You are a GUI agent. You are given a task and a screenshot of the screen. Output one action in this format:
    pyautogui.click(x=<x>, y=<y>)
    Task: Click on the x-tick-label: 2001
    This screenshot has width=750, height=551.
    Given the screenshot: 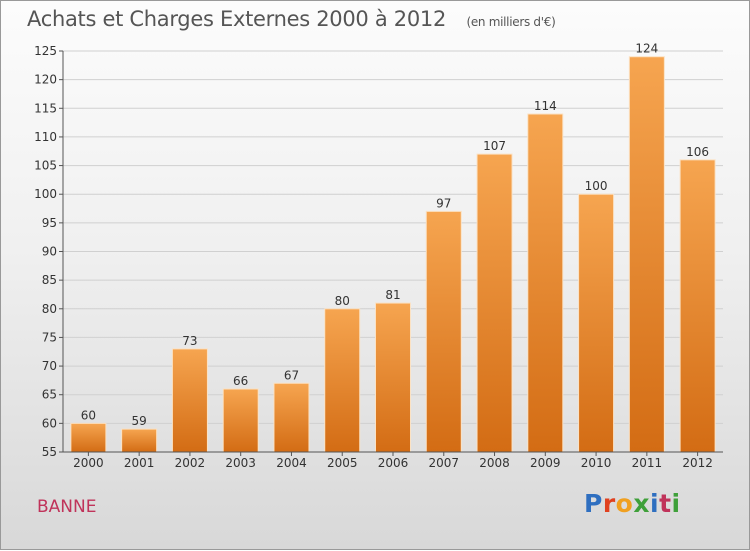 What is the action you would take?
    pyautogui.click(x=139, y=463)
    